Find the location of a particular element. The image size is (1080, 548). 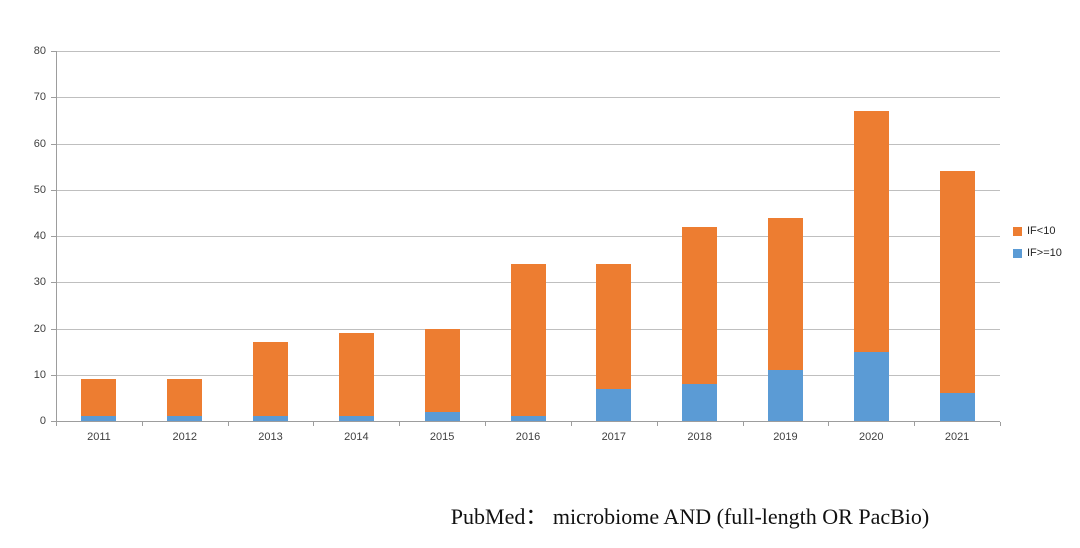

legend-label: IF<10 is located at coordinates (1041, 231).